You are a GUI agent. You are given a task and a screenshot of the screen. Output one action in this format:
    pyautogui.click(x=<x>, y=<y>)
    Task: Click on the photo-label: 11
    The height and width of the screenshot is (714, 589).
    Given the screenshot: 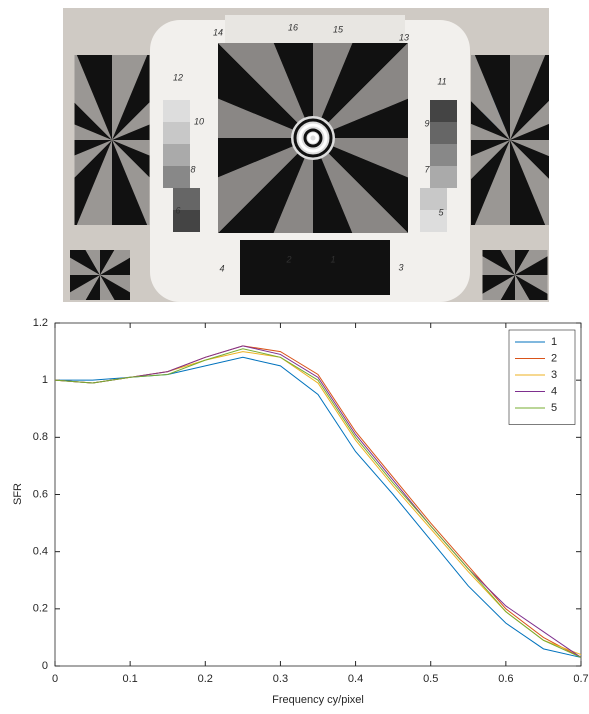 What is the action you would take?
    pyautogui.click(x=441, y=81)
    